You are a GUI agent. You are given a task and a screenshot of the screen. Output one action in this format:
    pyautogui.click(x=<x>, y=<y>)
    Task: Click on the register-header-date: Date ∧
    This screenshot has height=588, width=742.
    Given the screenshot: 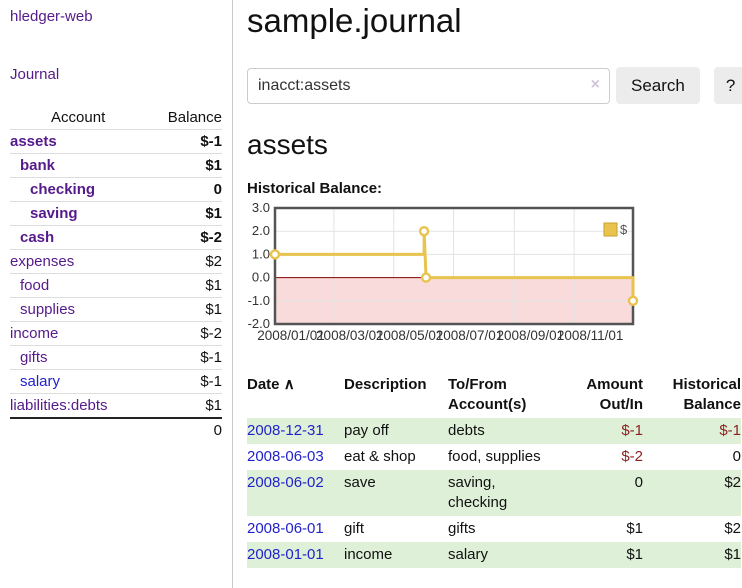 What is the action you would take?
    pyautogui.click(x=295, y=395)
    